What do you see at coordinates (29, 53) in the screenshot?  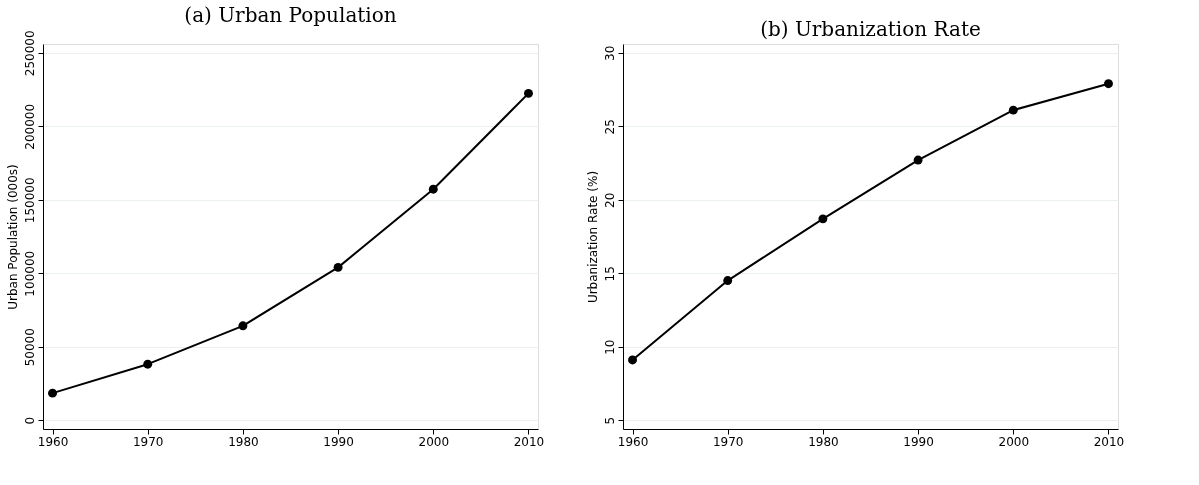 I see `y-tick-label: 250000` at bounding box center [29, 53].